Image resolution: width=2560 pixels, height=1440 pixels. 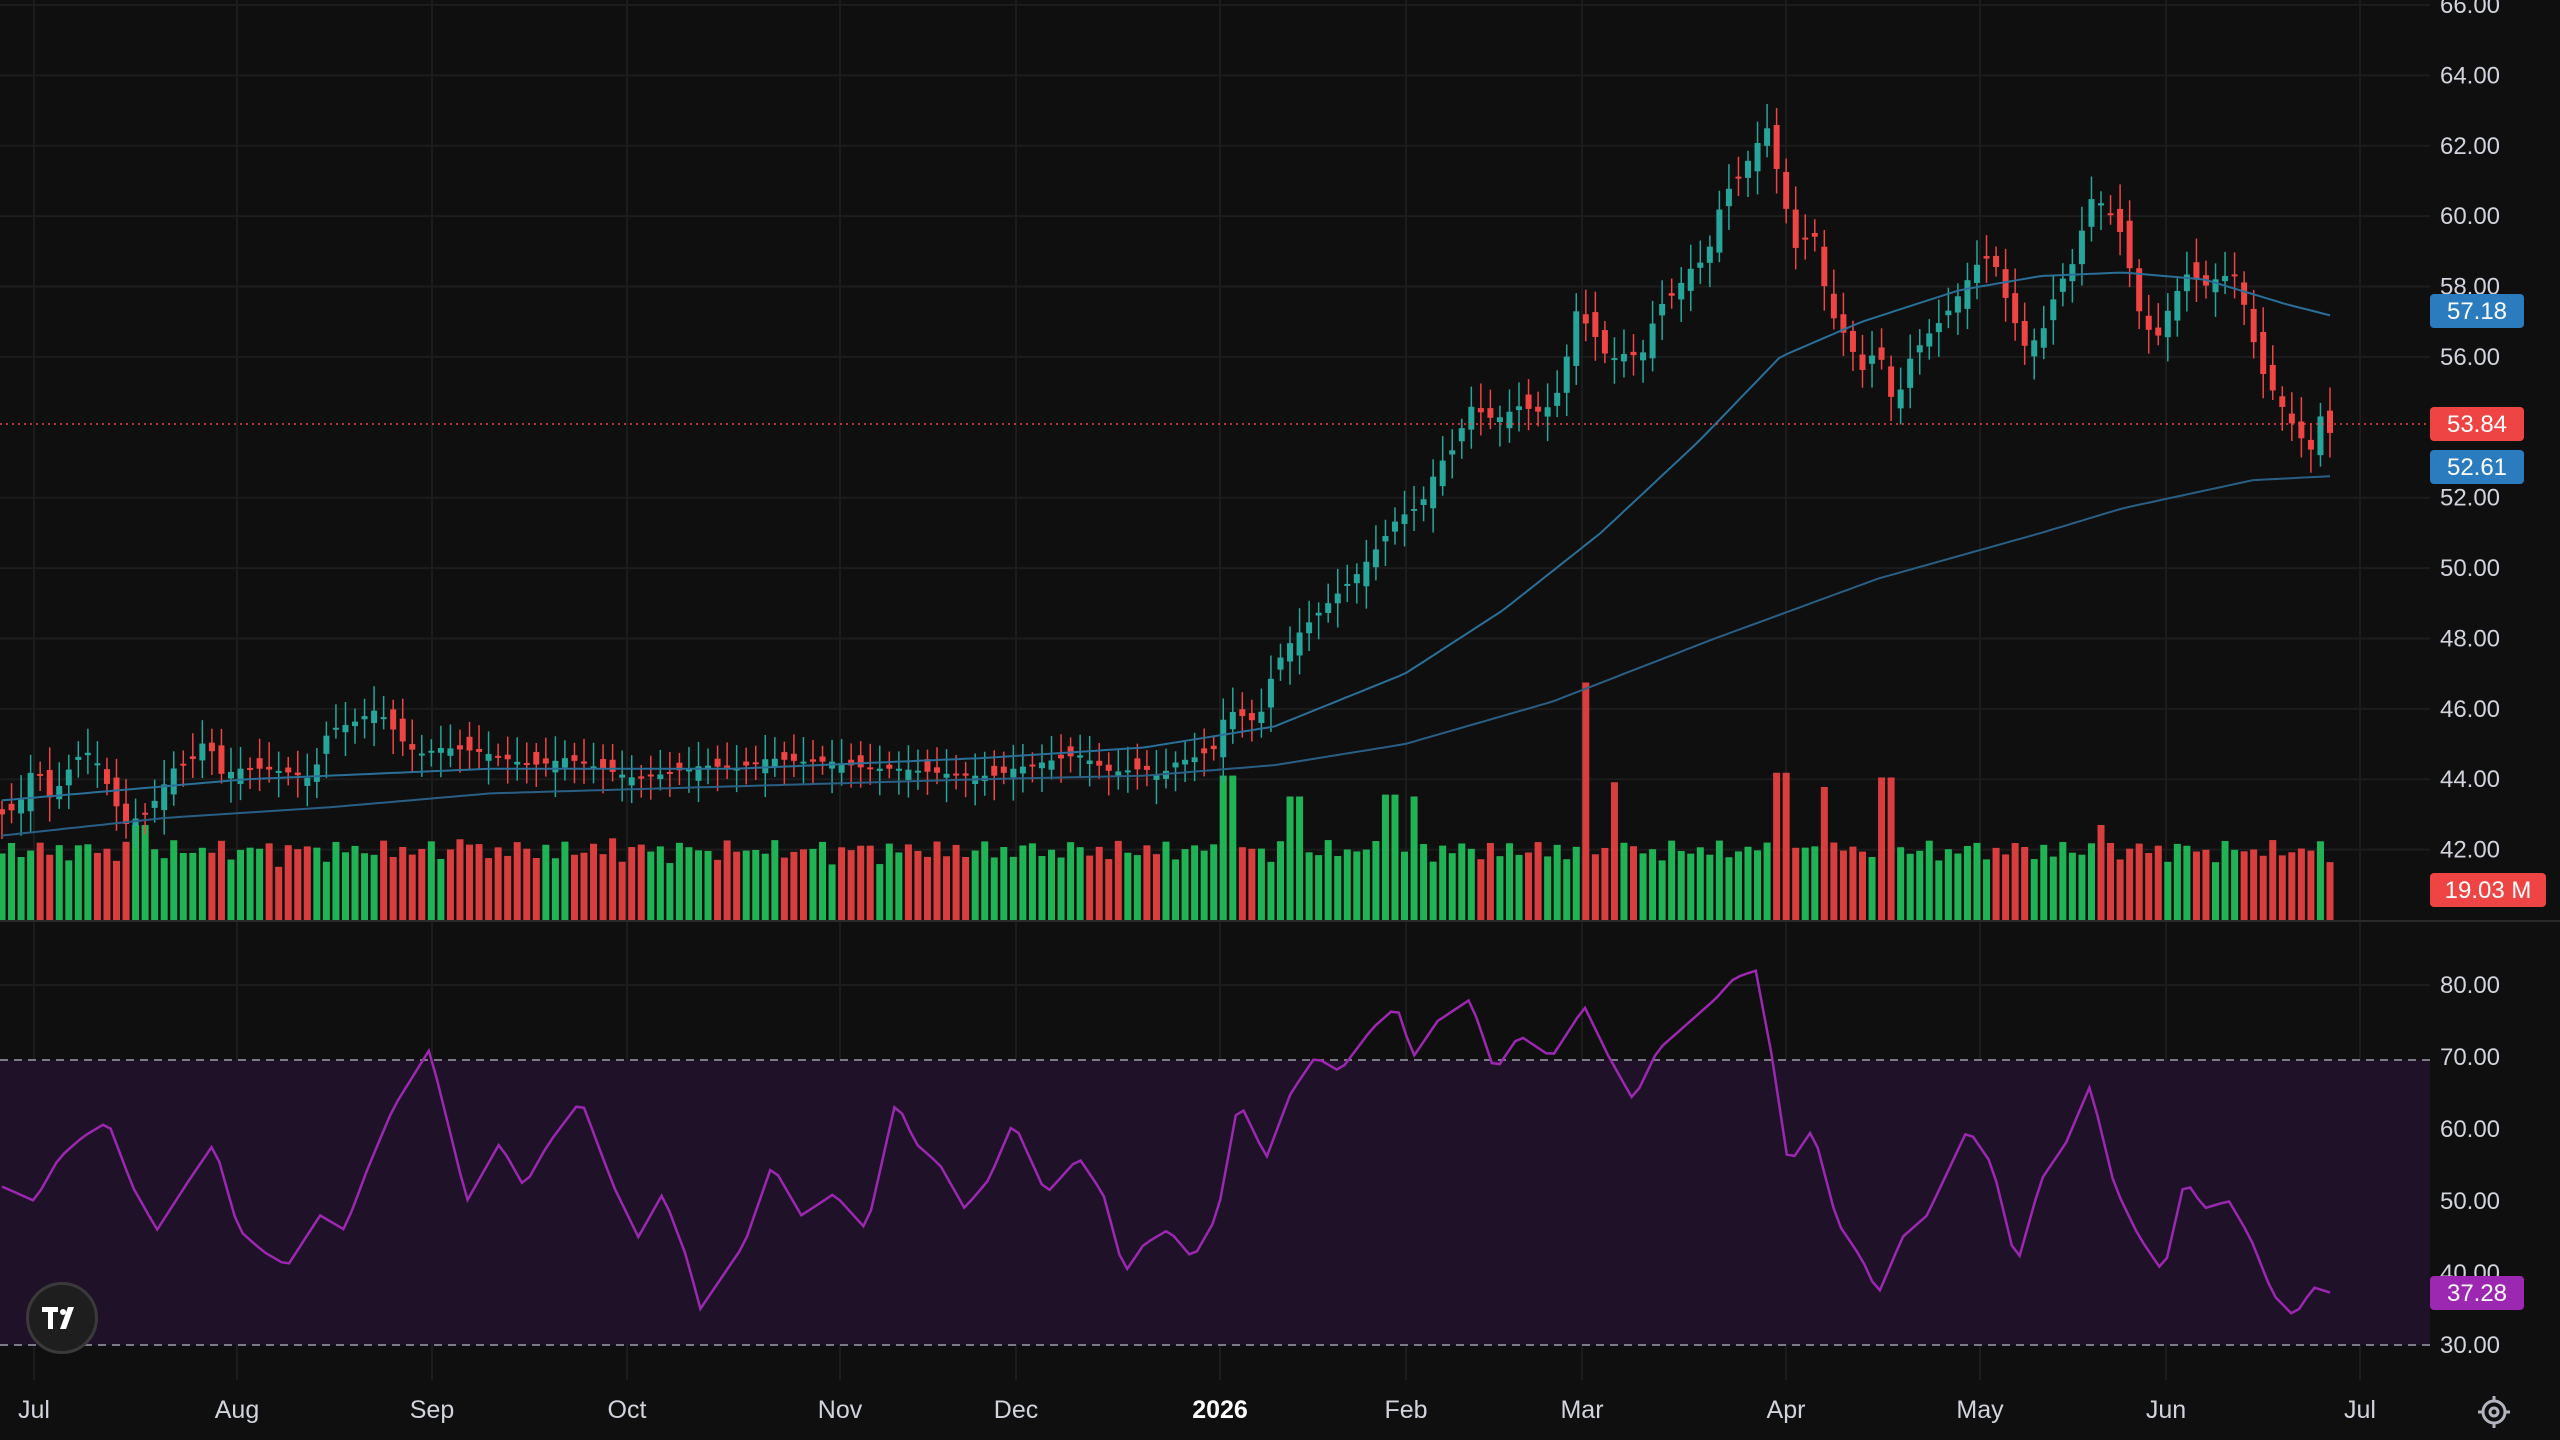 What do you see at coordinates (62, 1318) in the screenshot?
I see `tradingview-logo` at bounding box center [62, 1318].